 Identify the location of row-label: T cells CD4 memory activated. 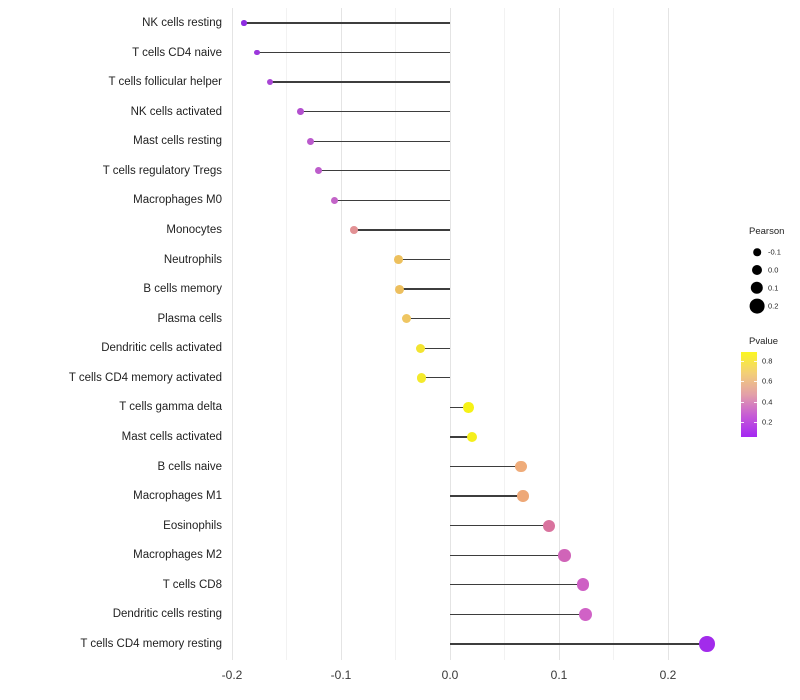
(145, 377).